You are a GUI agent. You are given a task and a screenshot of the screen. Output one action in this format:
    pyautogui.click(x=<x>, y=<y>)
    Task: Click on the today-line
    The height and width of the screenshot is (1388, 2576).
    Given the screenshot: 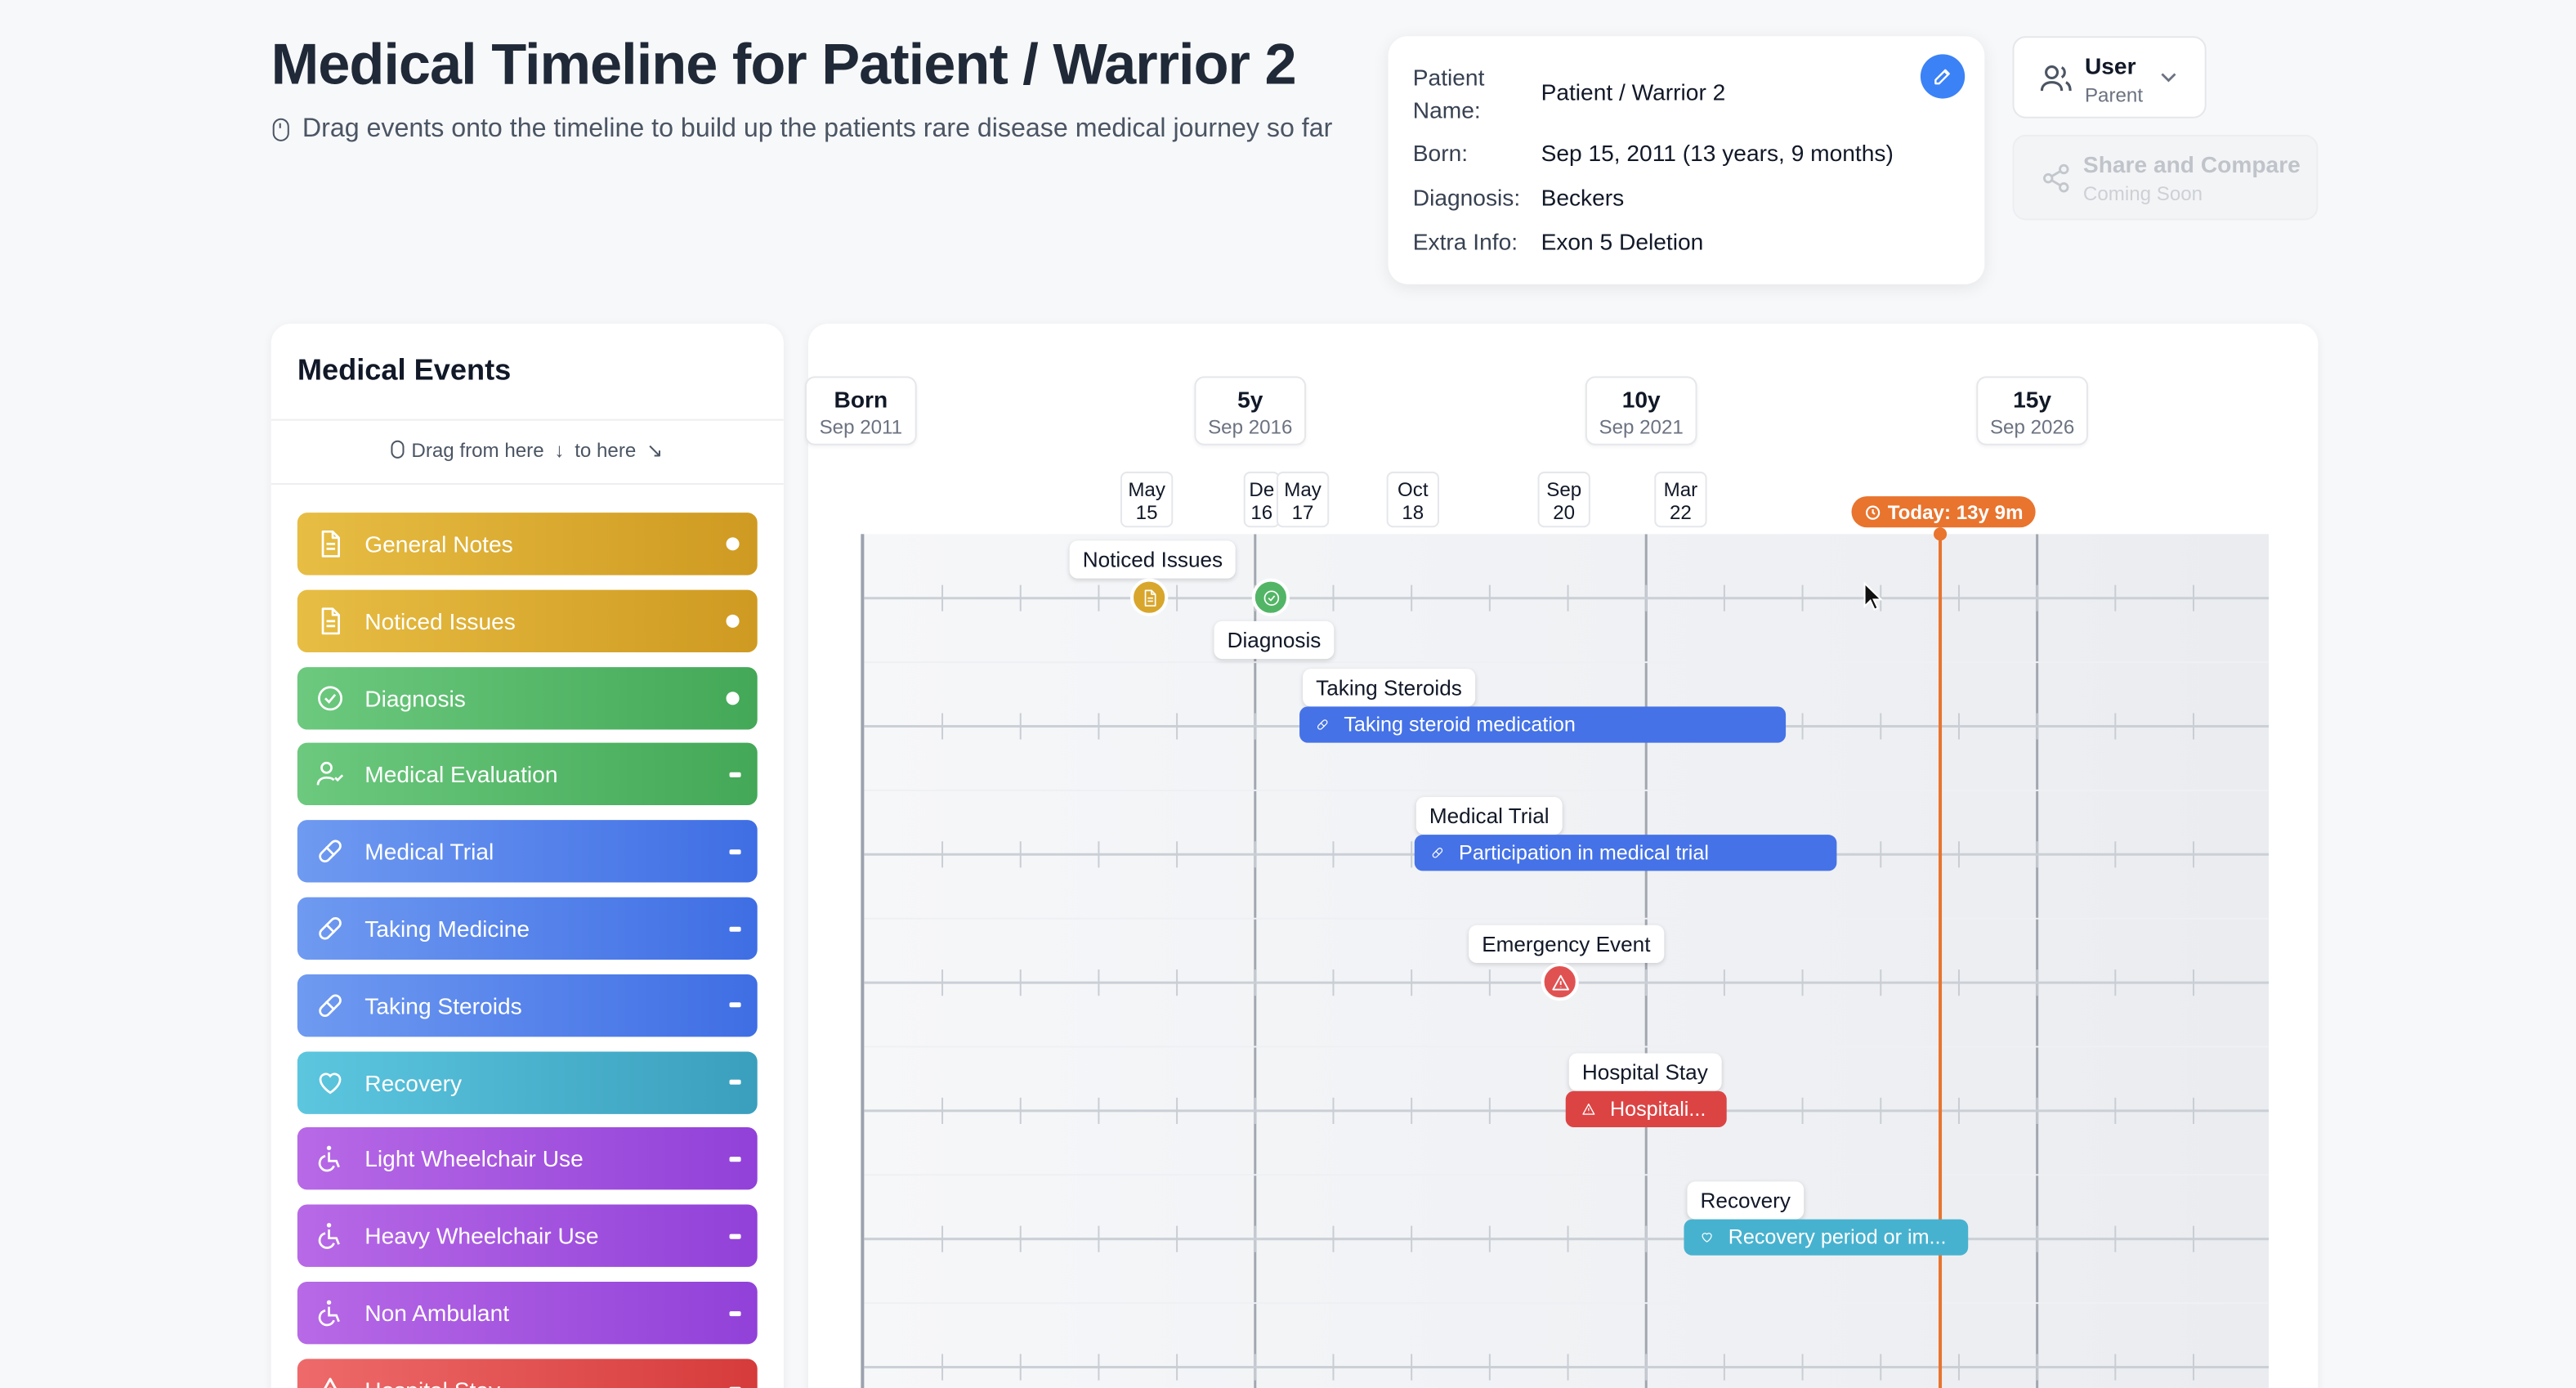 What is the action you would take?
    pyautogui.click(x=1941, y=957)
    